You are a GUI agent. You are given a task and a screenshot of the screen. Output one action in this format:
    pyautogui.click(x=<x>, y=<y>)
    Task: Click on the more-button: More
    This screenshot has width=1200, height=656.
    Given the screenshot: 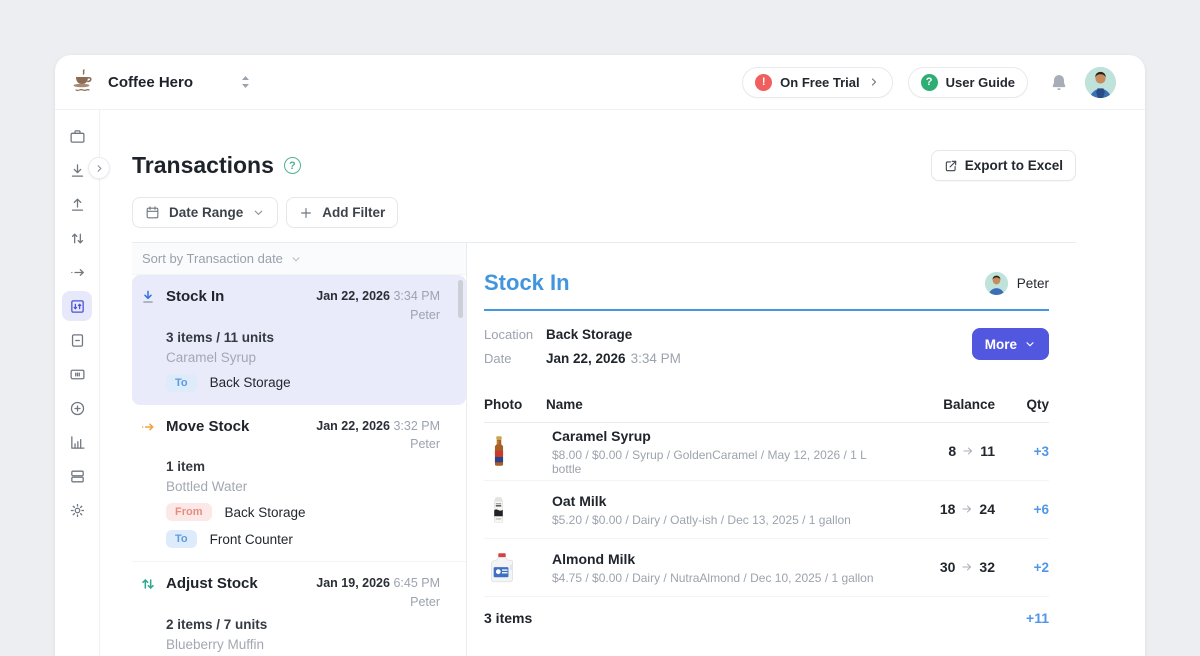 What is the action you would take?
    pyautogui.click(x=1010, y=344)
    